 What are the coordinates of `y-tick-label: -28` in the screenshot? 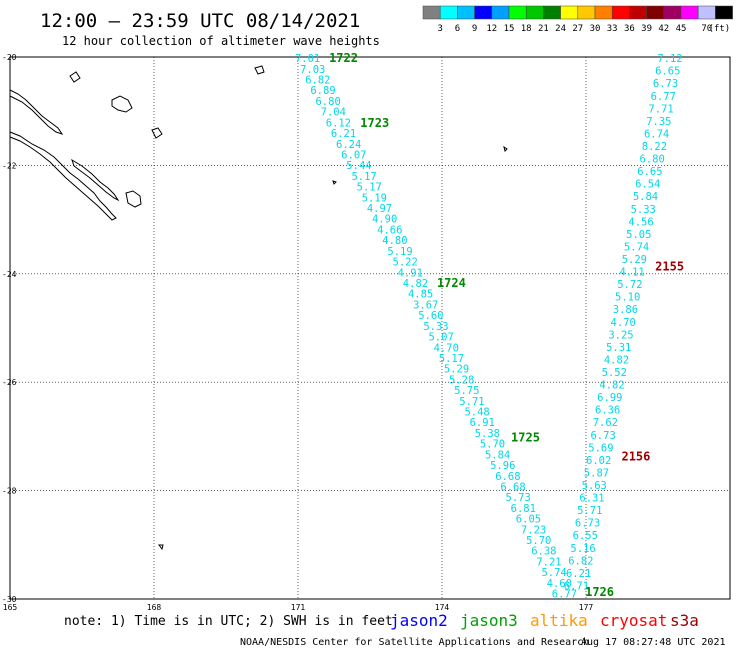 It's located at (9, 491).